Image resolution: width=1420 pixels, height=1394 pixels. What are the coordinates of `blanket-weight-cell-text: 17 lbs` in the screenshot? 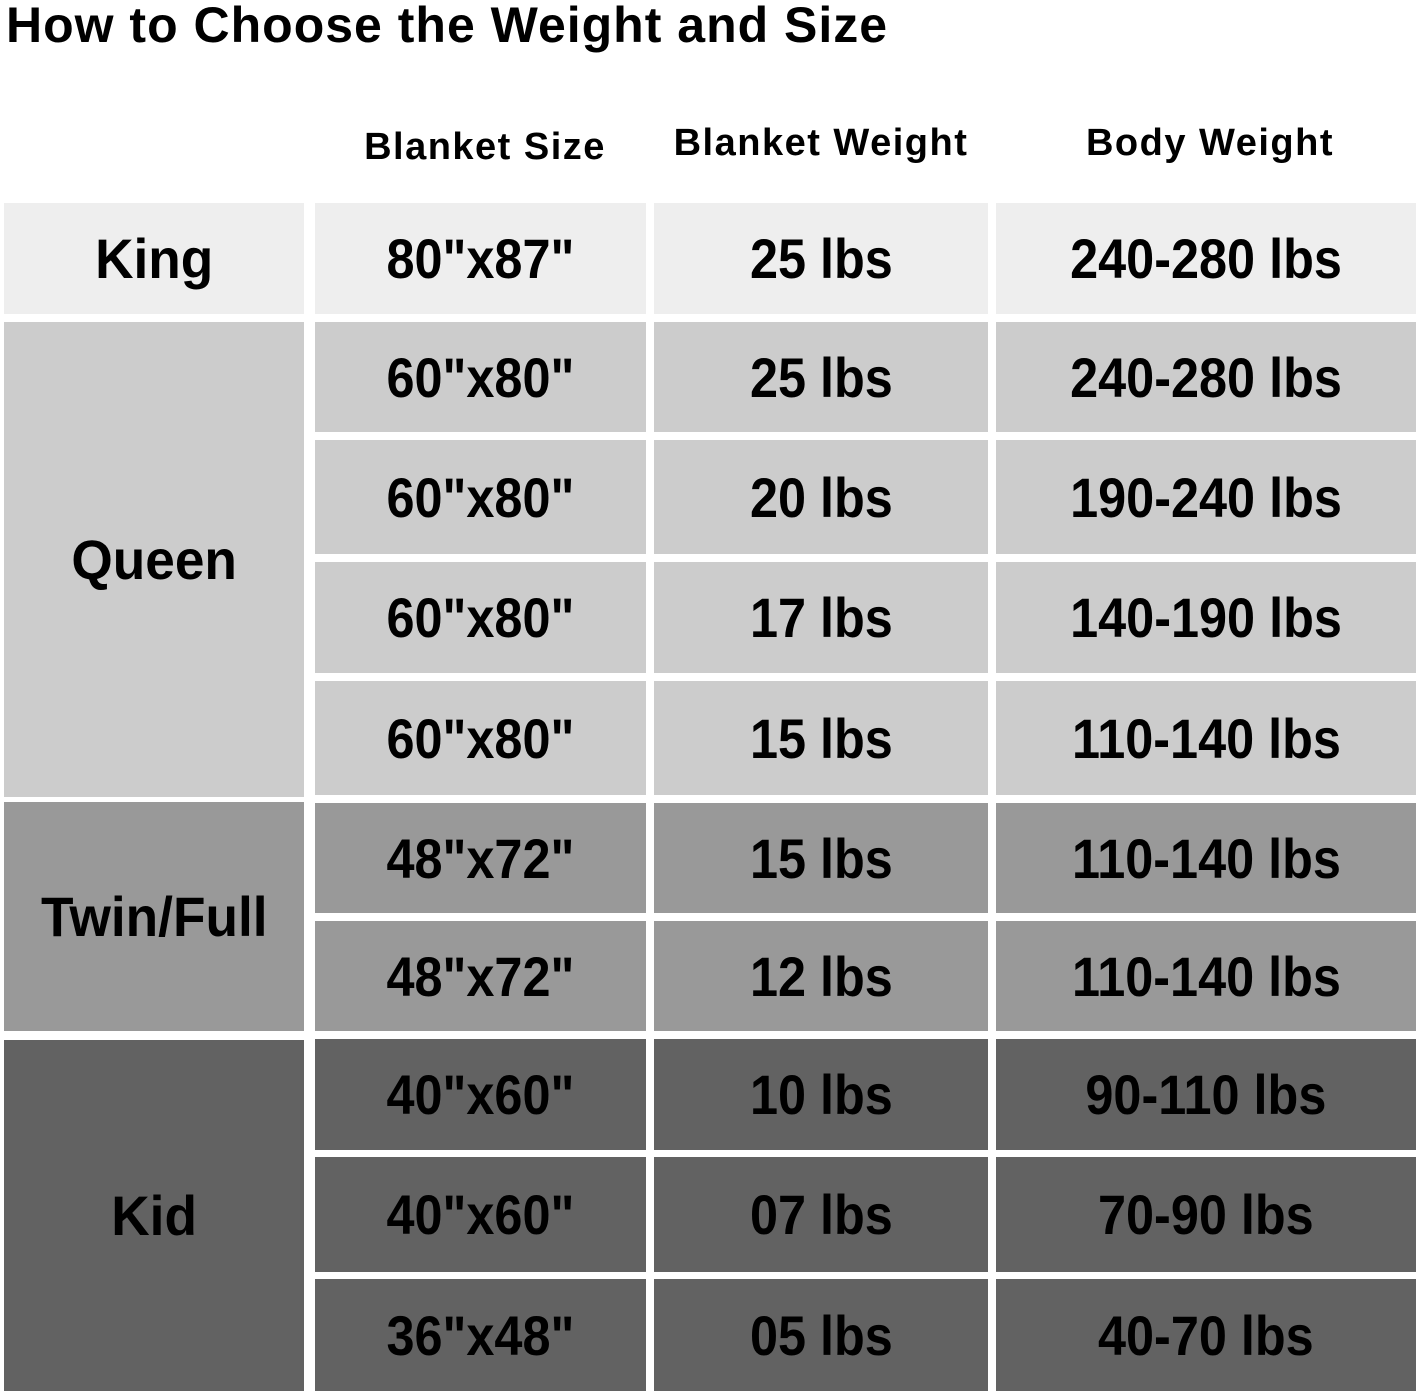 It's located at (821, 617).